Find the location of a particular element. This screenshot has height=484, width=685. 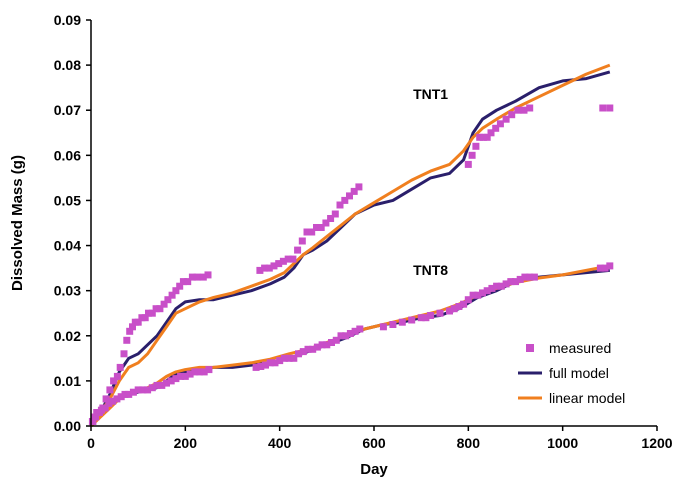

legend-label-full-model: full model is located at coordinates (579, 373).